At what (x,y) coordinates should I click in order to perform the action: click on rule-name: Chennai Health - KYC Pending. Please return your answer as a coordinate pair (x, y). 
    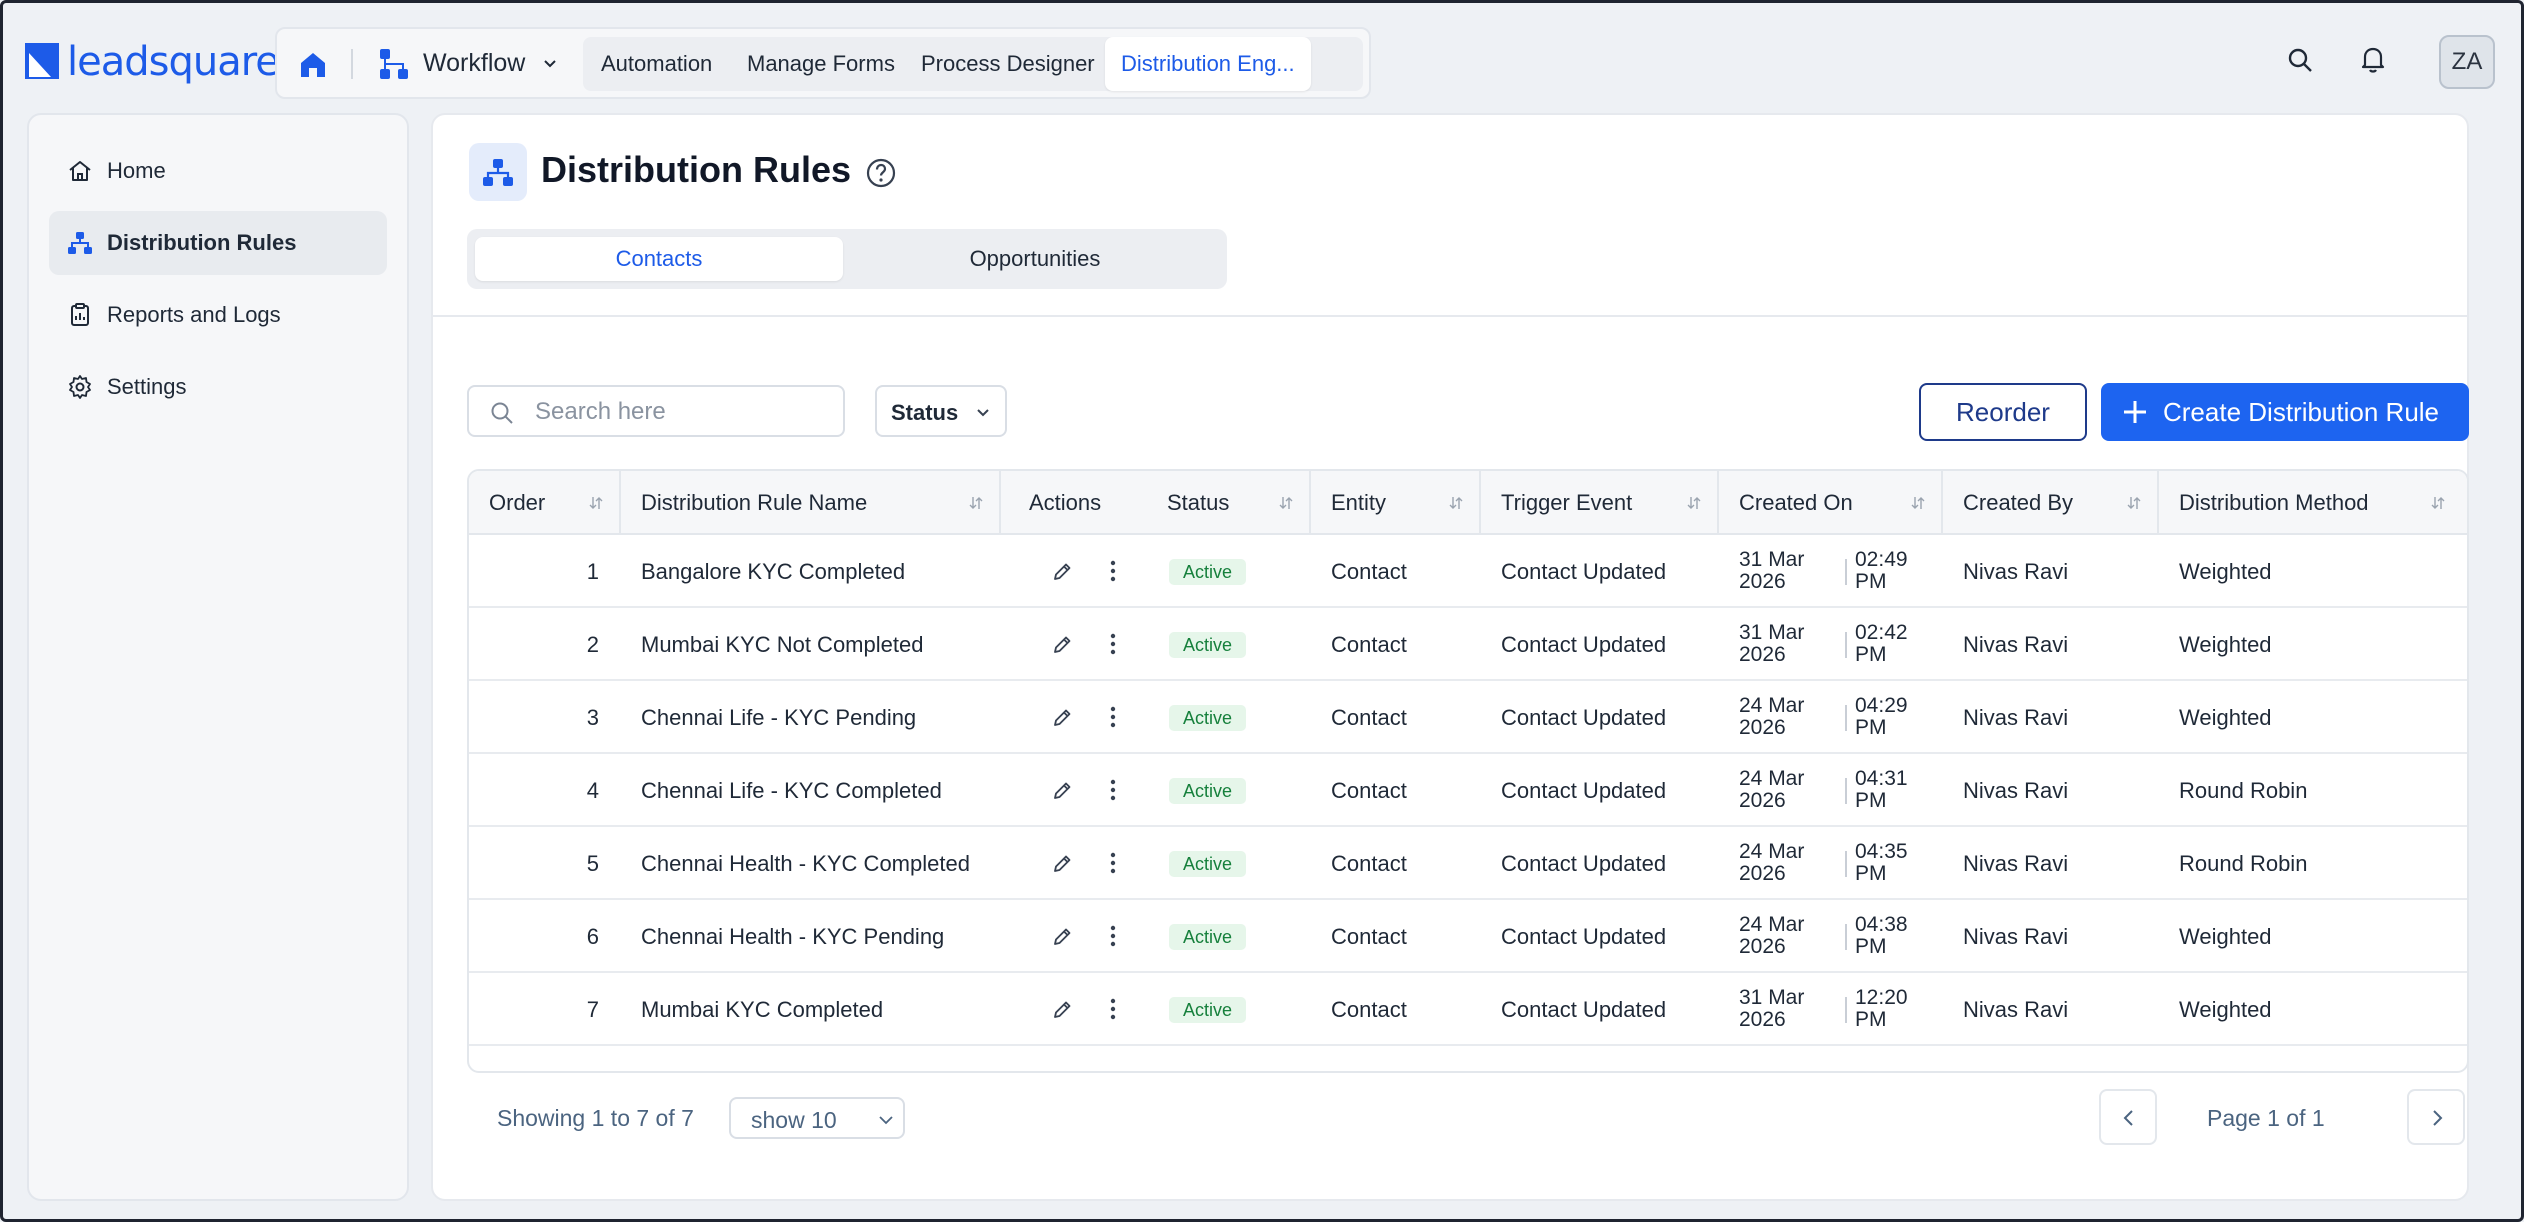
    Looking at the image, I should click on (793, 936).